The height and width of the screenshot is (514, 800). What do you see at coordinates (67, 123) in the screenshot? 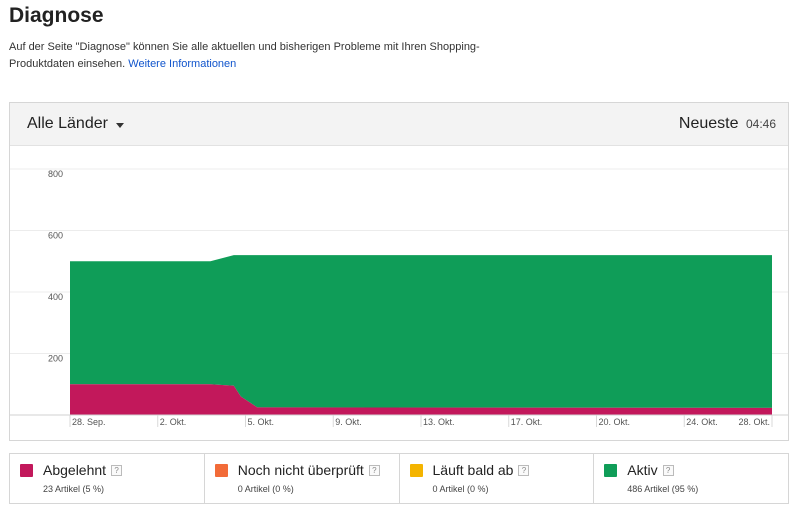
I see `country-filter-label: Alle Länder` at bounding box center [67, 123].